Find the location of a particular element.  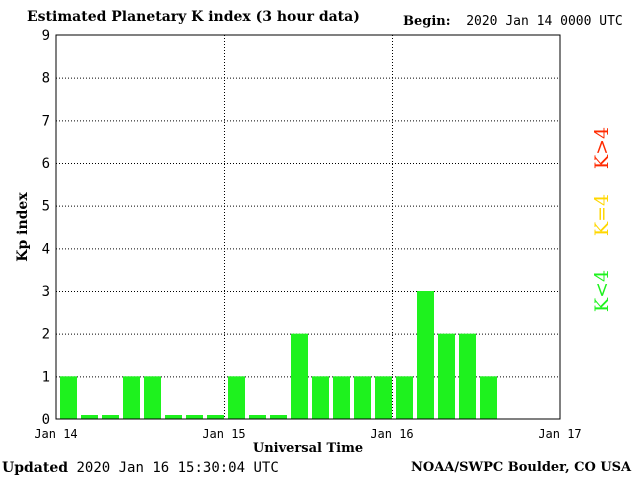

legend-item: K>4 is located at coordinates (602, 148).